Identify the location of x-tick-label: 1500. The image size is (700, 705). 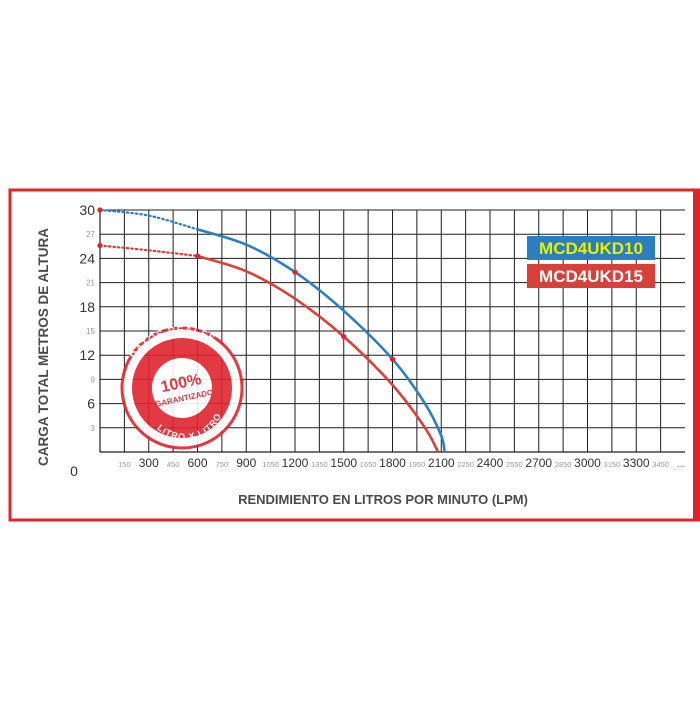
(343, 463).